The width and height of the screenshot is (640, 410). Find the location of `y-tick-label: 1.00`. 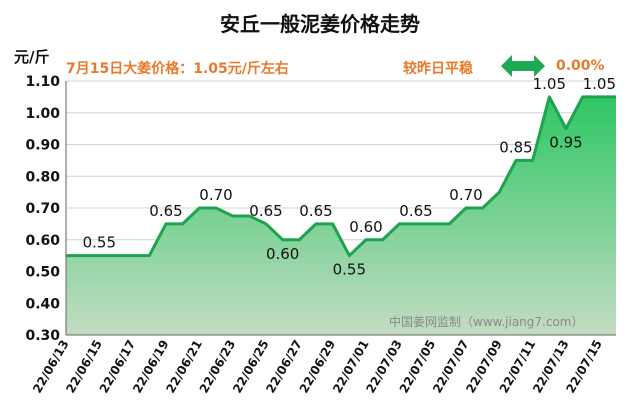

y-tick-label: 1.00 is located at coordinates (42, 114).